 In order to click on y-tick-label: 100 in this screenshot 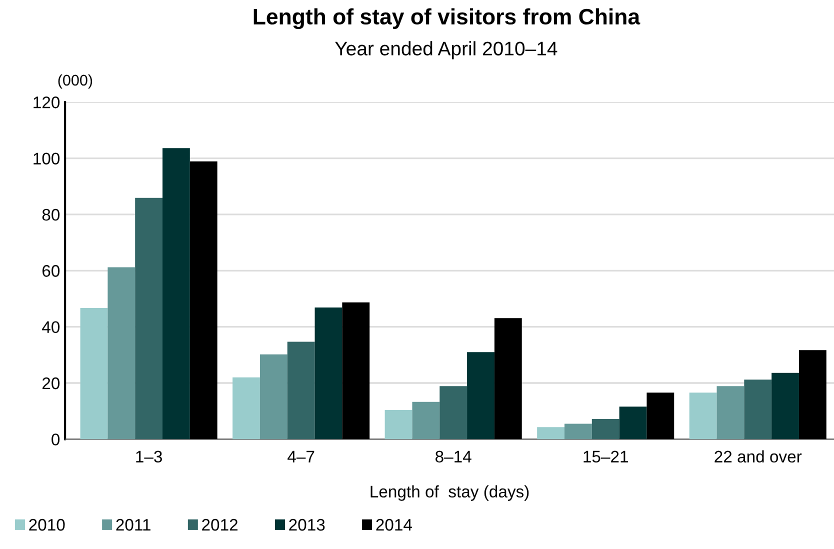, I will do `click(47, 158)`.